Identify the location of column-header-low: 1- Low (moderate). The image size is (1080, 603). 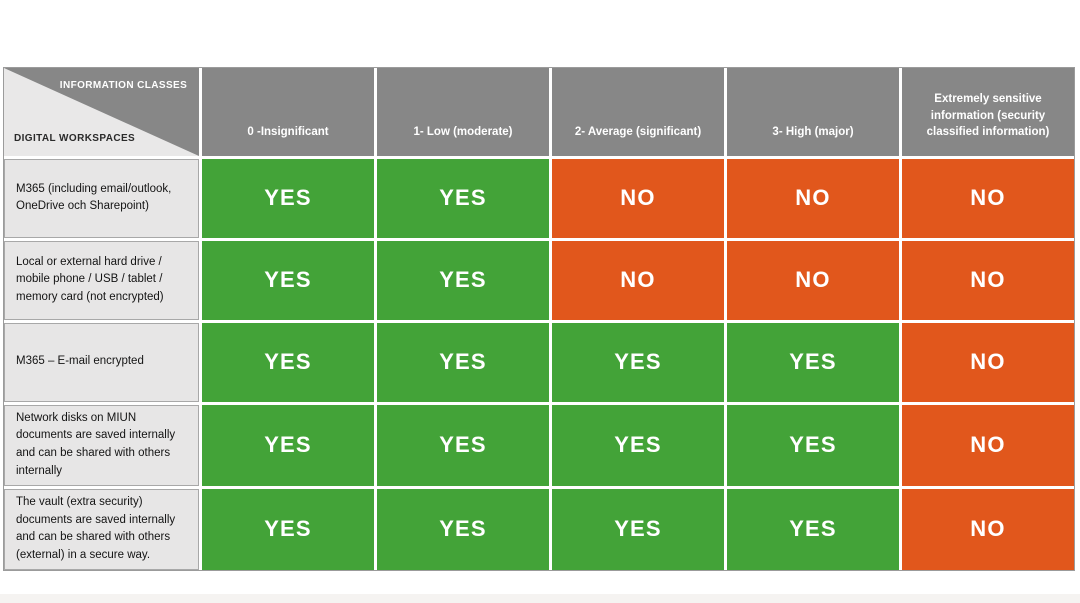
(463, 112).